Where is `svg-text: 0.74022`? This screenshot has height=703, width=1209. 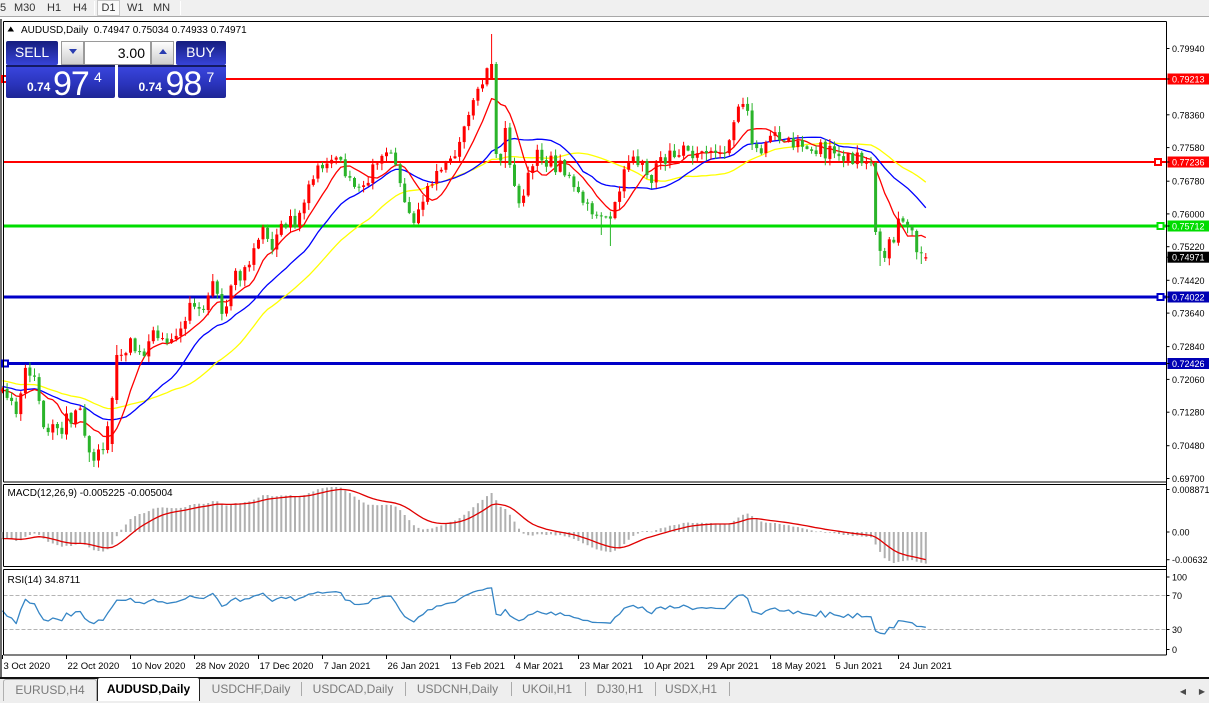
svg-text: 0.74022 is located at coordinates (1188, 298).